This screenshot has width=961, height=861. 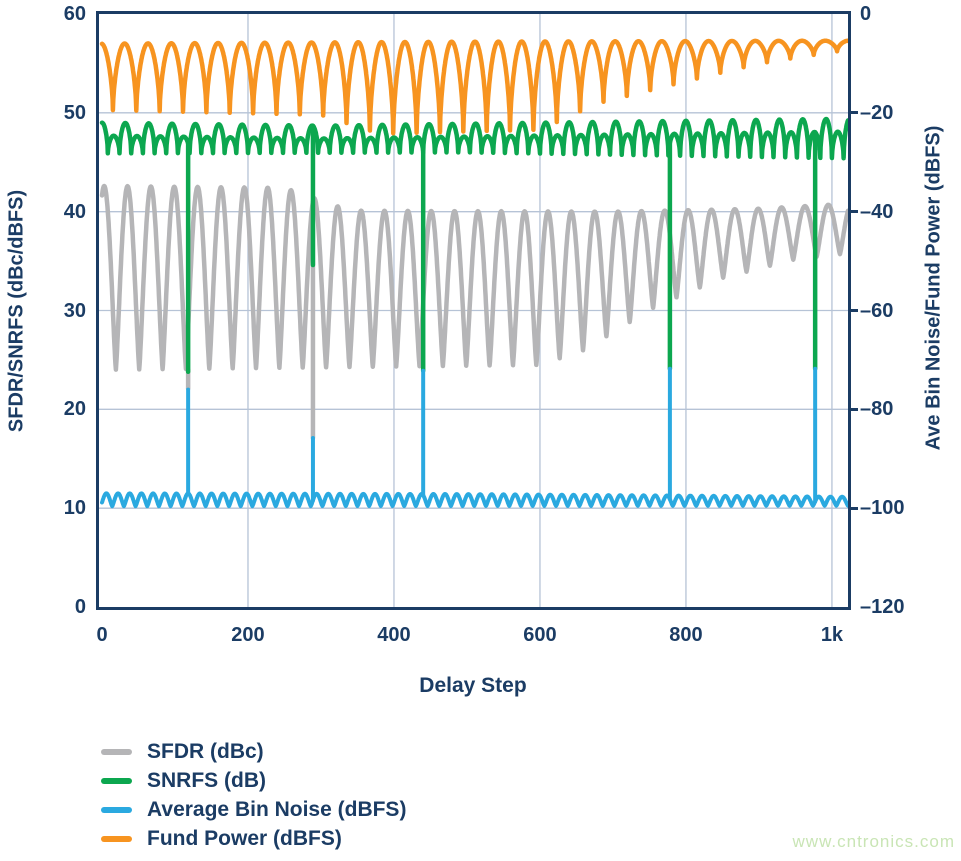 What do you see at coordinates (205, 751) in the screenshot?
I see `legend-label: SFDR (dBc)` at bounding box center [205, 751].